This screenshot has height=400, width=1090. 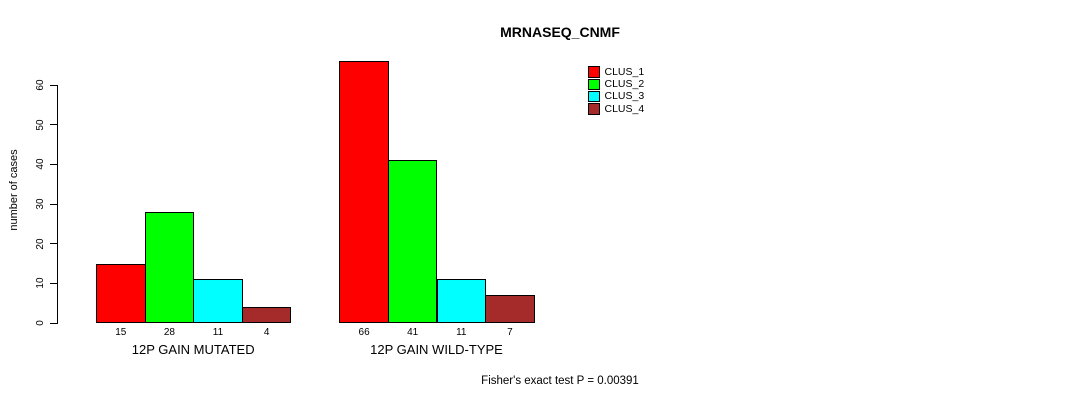 I want to click on bar-value-label: 15, so click(x=121, y=332).